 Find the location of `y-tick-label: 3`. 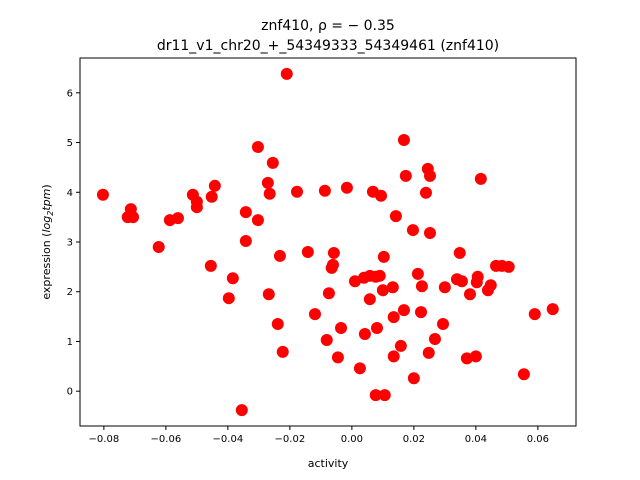

y-tick-label: 3 is located at coordinates (70, 243).